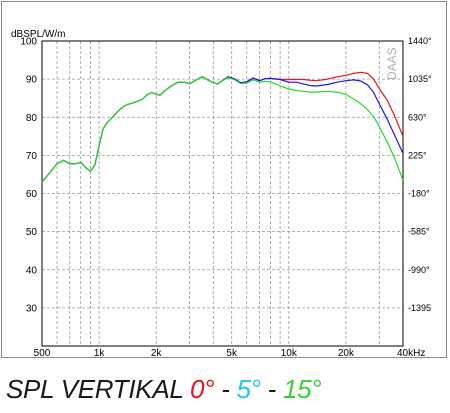 This screenshot has width=450, height=413. I want to click on x-tick-label: 40kHz, so click(411, 353).